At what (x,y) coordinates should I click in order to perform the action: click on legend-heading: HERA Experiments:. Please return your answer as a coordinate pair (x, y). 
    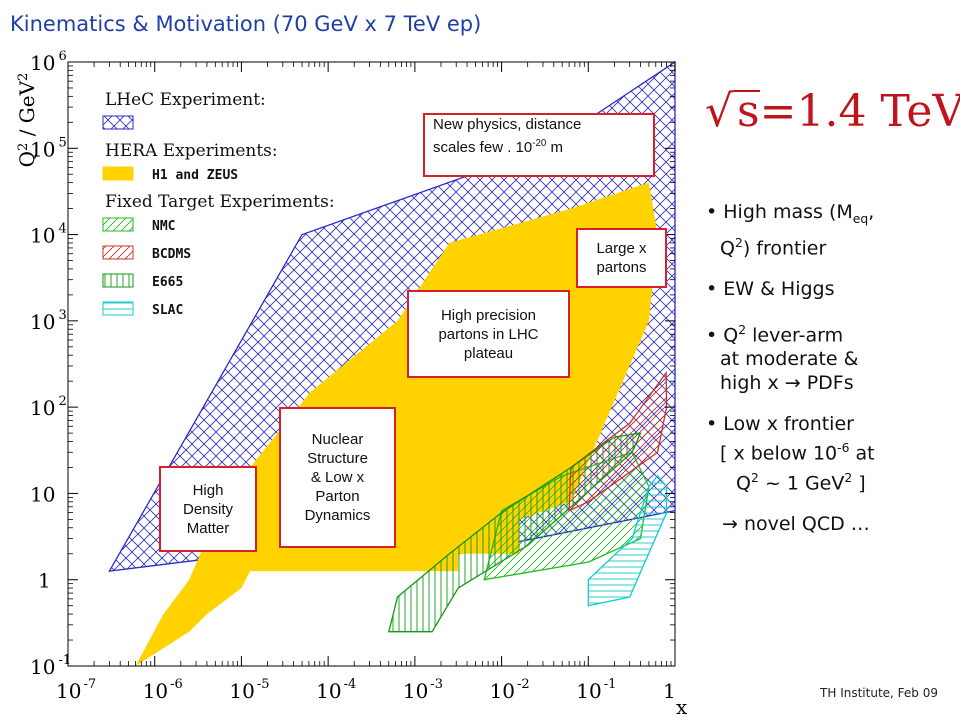
    Looking at the image, I should click on (191, 151).